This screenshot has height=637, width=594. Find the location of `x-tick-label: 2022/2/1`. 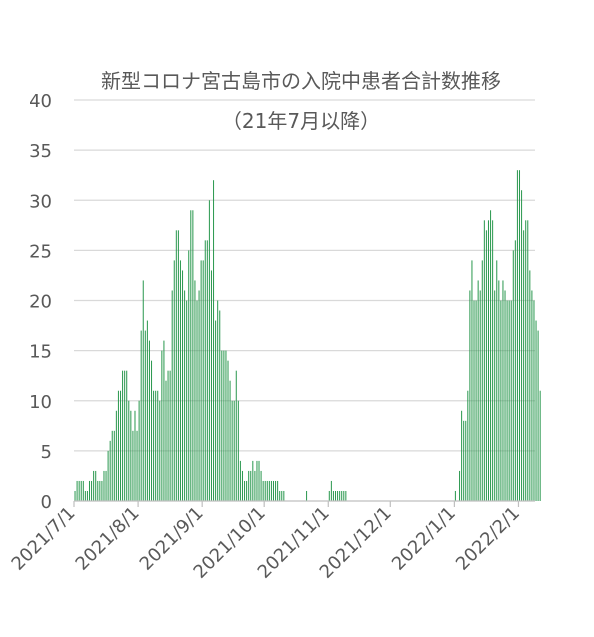

x-tick-label: 2022/2/1 is located at coordinates (488, 539).